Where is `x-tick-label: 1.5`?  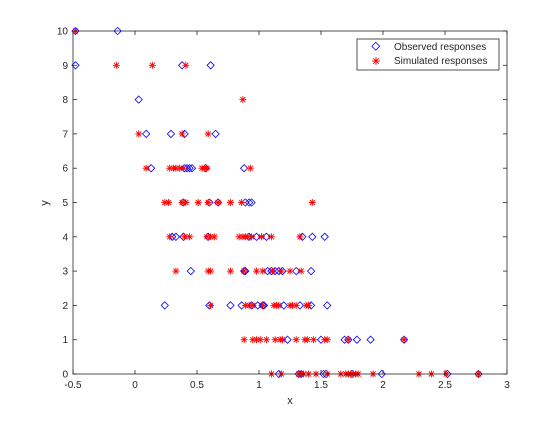 x-tick-label: 1.5 is located at coordinates (321, 385).